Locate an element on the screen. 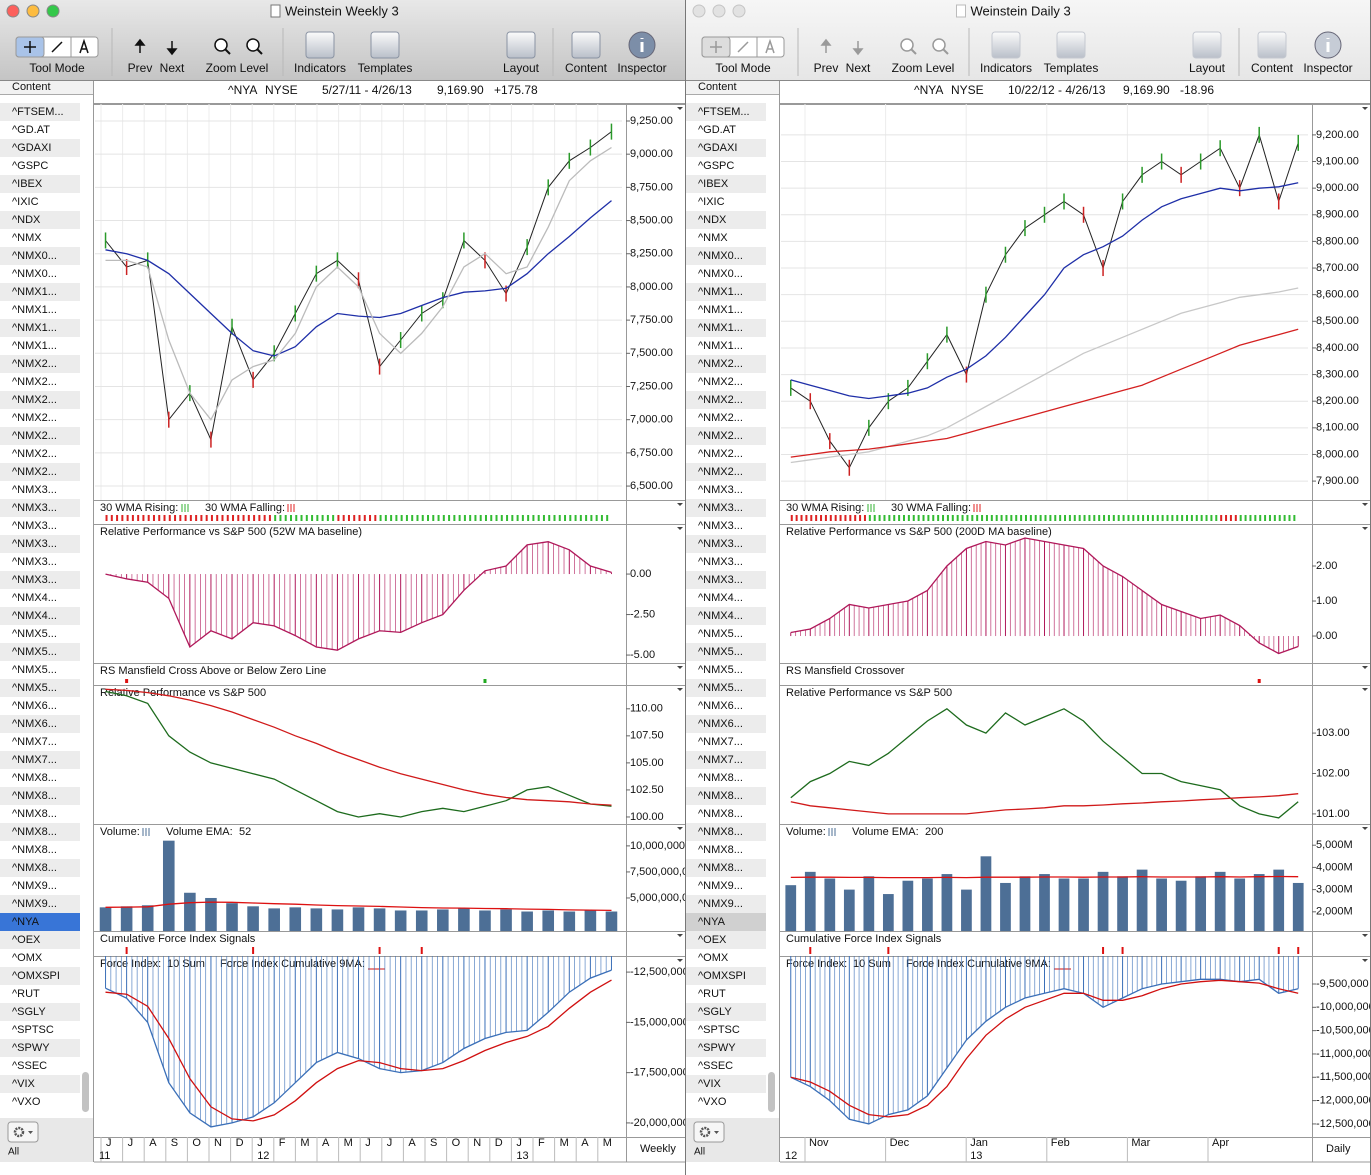 This screenshot has height=1175, width=1371. toolbar-label: Layout is located at coordinates (521, 68).